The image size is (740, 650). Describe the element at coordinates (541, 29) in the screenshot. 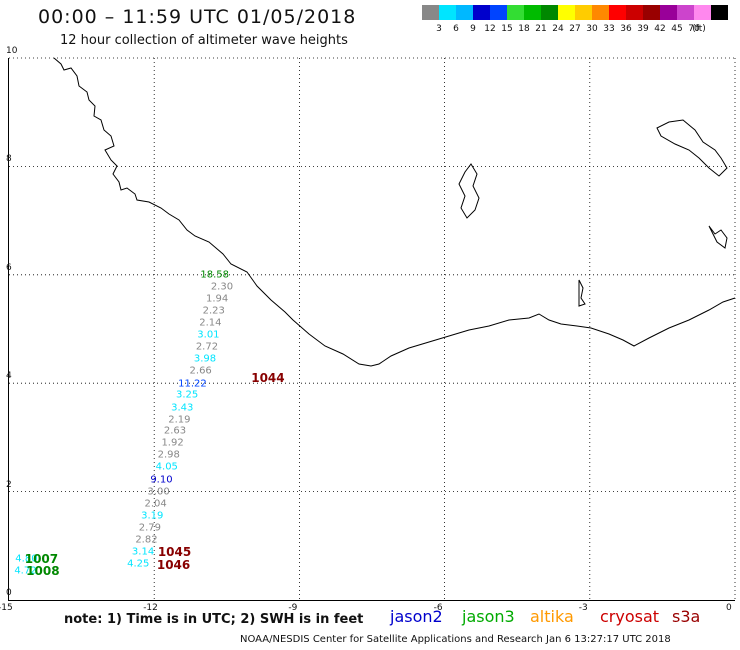

I see `legend-label: 21` at that location.